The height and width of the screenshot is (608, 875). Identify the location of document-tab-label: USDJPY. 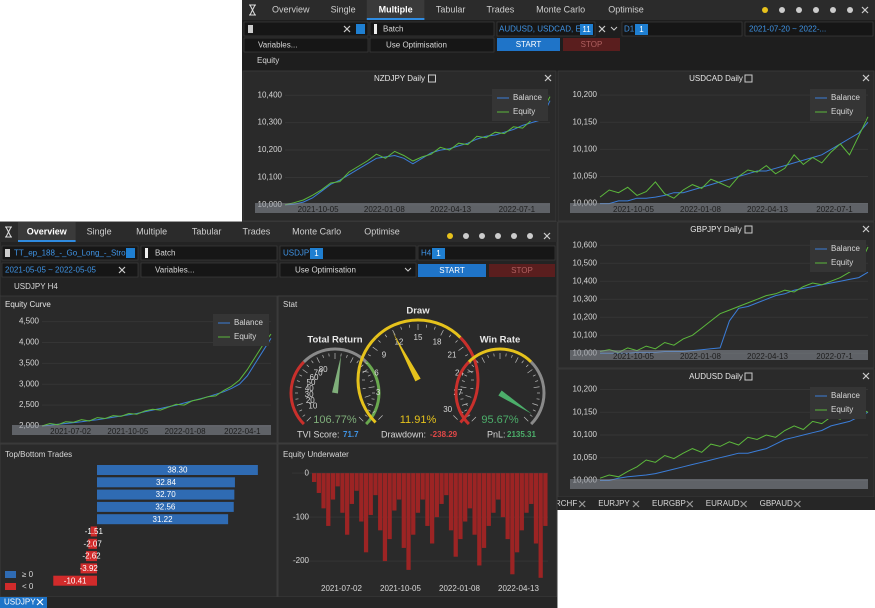
(20, 602).